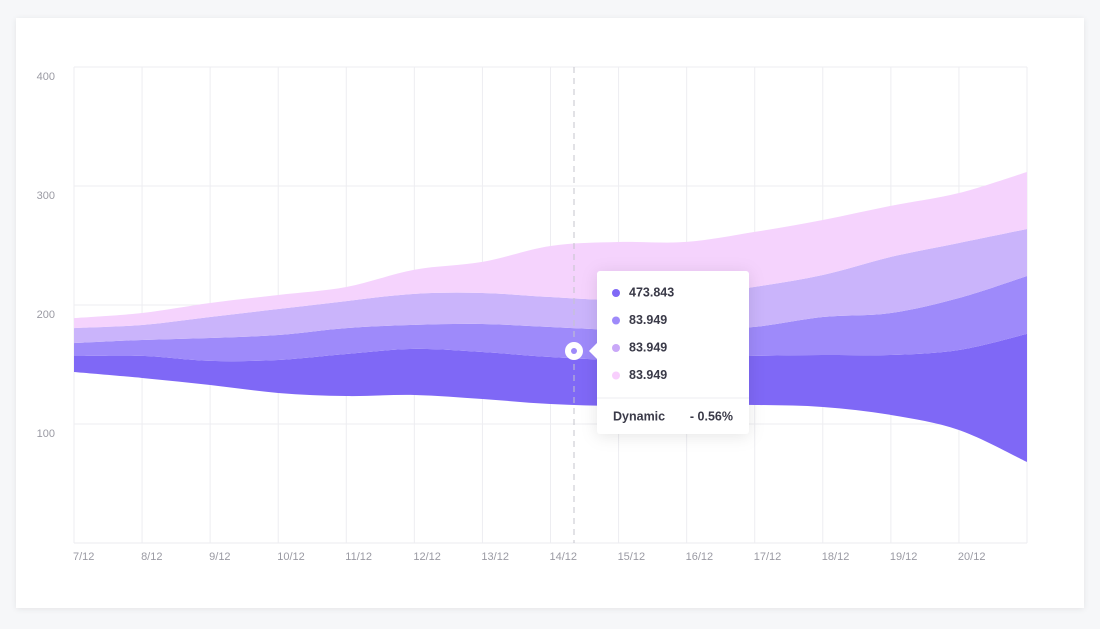 The width and height of the screenshot is (1100, 629). Describe the element at coordinates (904, 557) in the screenshot. I see `x-tick-label: 19/12` at that location.